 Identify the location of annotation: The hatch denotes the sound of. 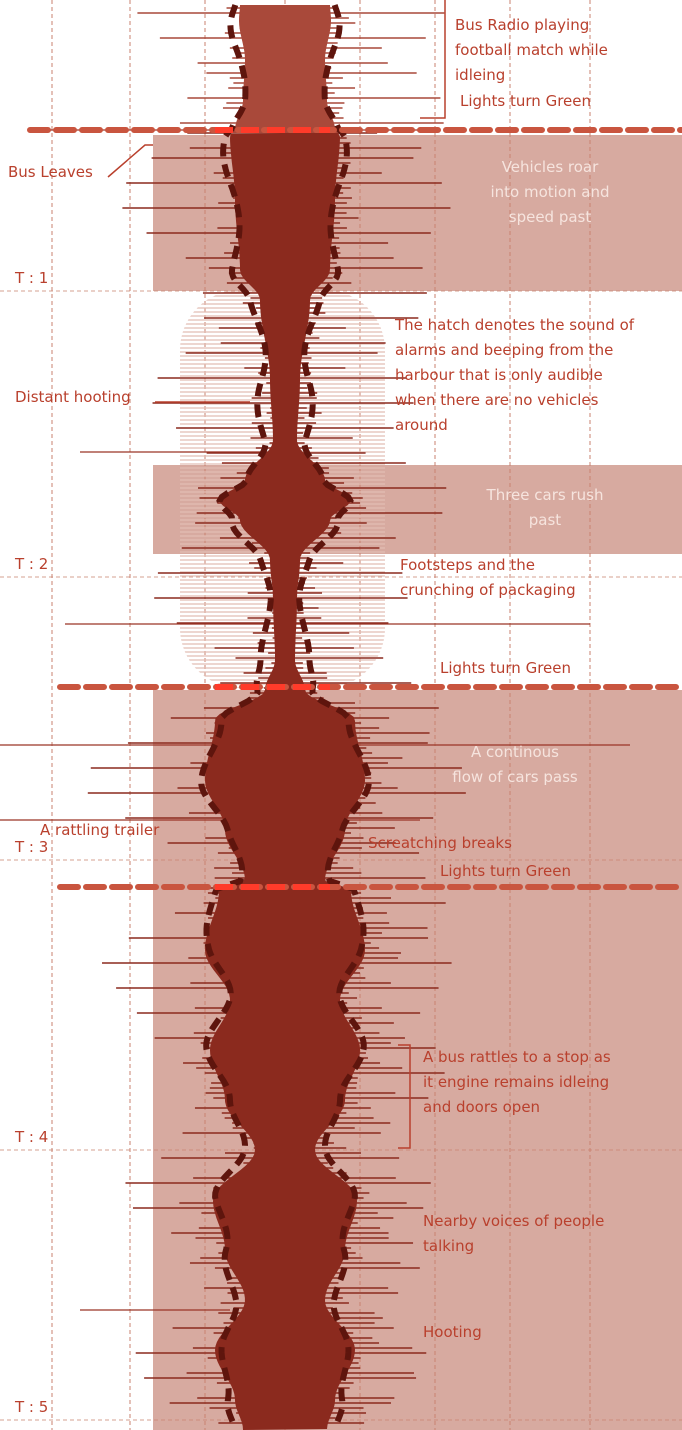
(514, 325).